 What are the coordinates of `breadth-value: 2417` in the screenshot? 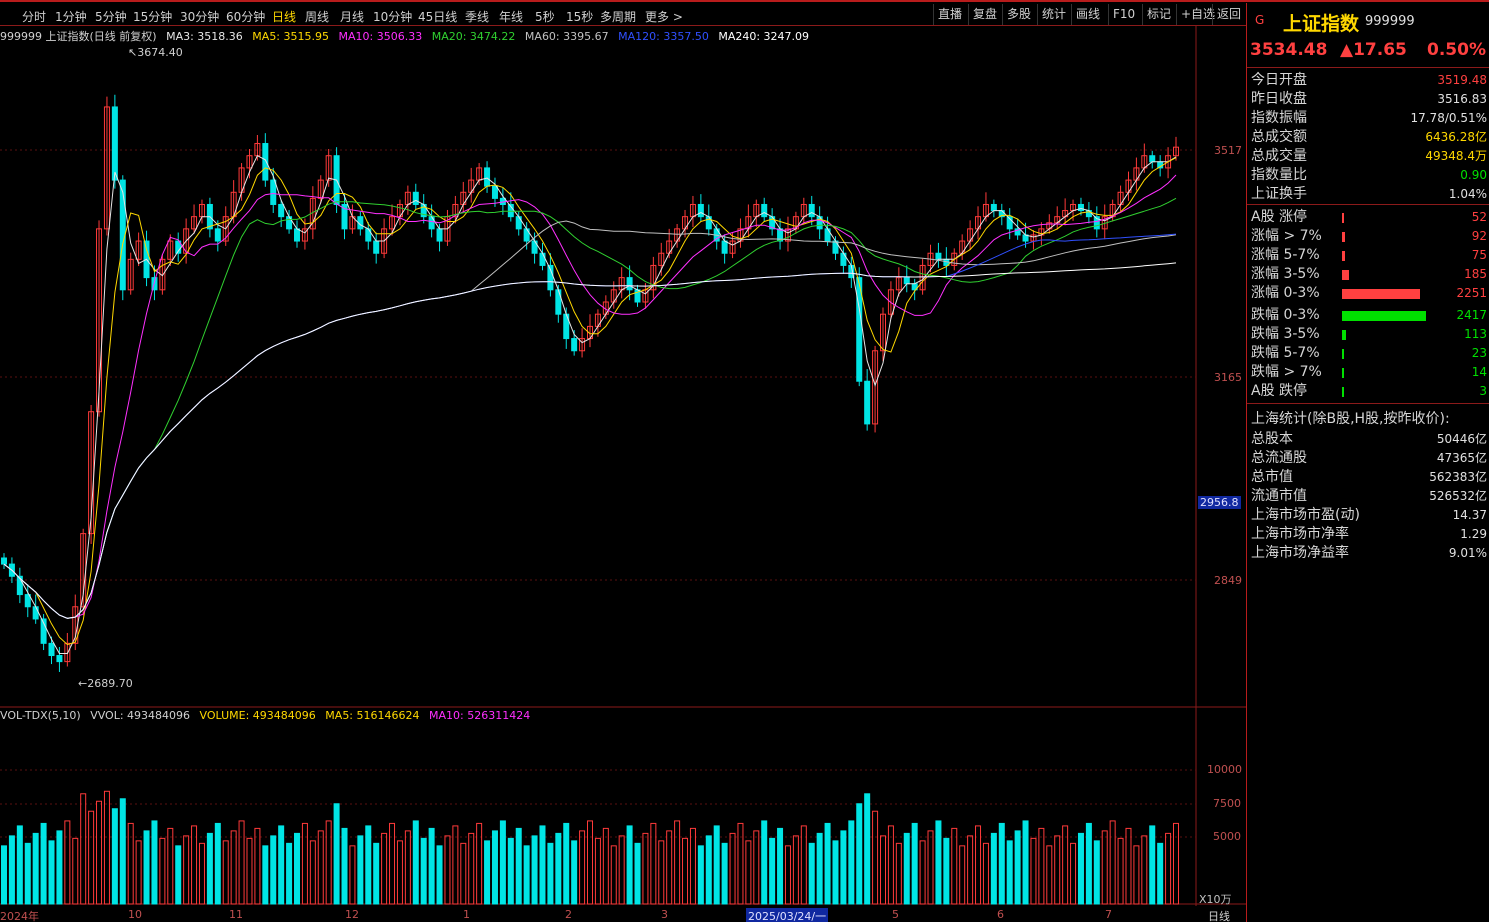 It's located at (1471, 315).